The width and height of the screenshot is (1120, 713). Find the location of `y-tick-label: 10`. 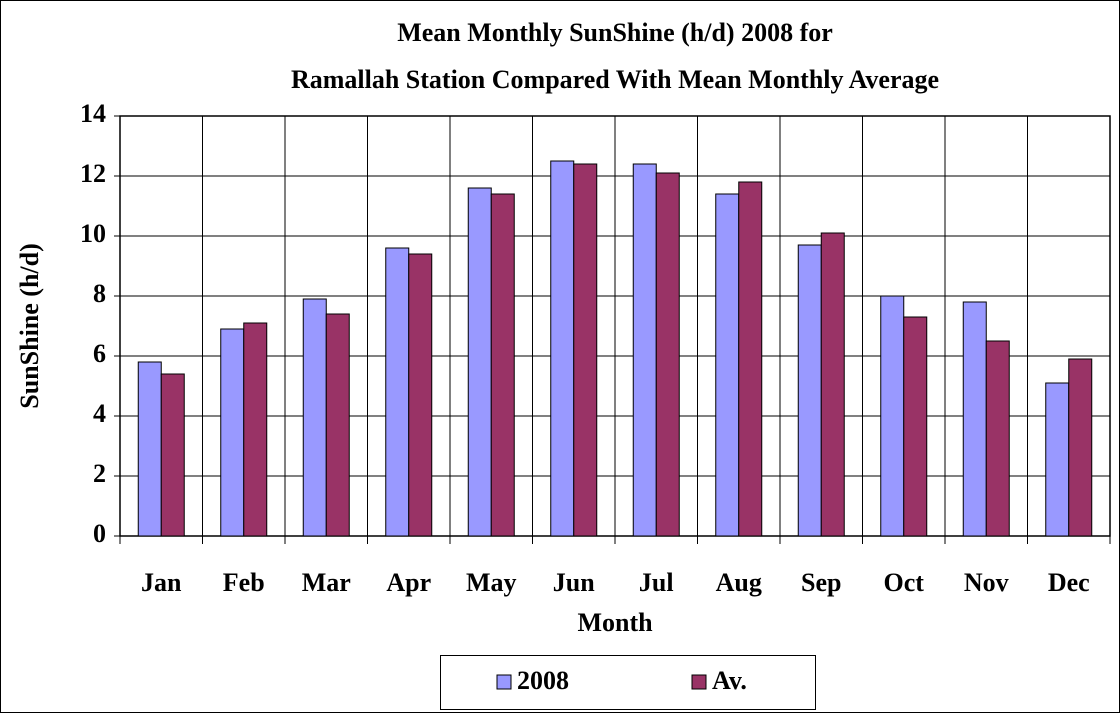

y-tick-label: 10 is located at coordinates (93, 233).